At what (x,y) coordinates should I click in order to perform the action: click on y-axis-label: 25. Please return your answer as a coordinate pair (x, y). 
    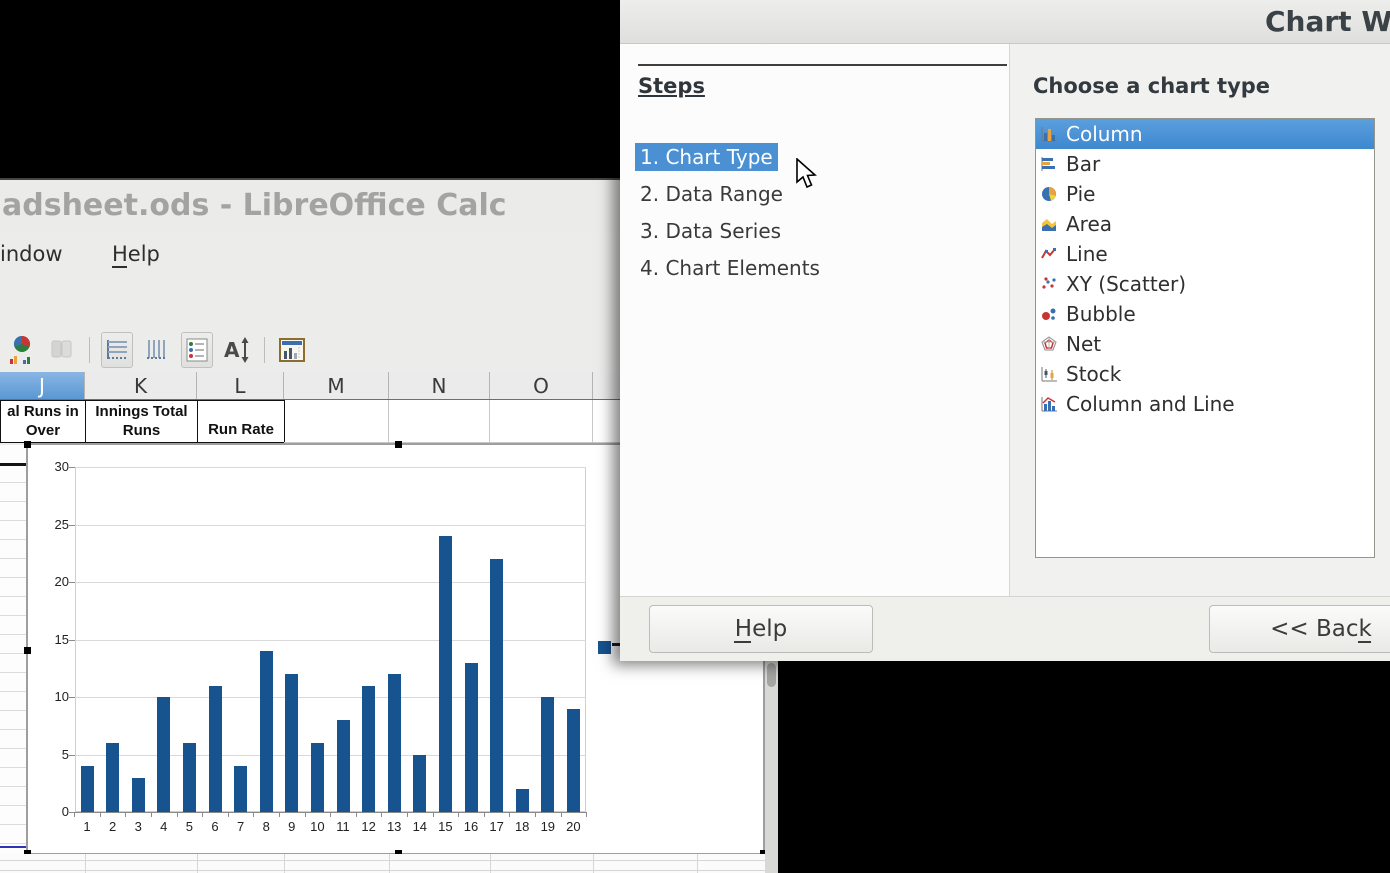
    Looking at the image, I should click on (61, 524).